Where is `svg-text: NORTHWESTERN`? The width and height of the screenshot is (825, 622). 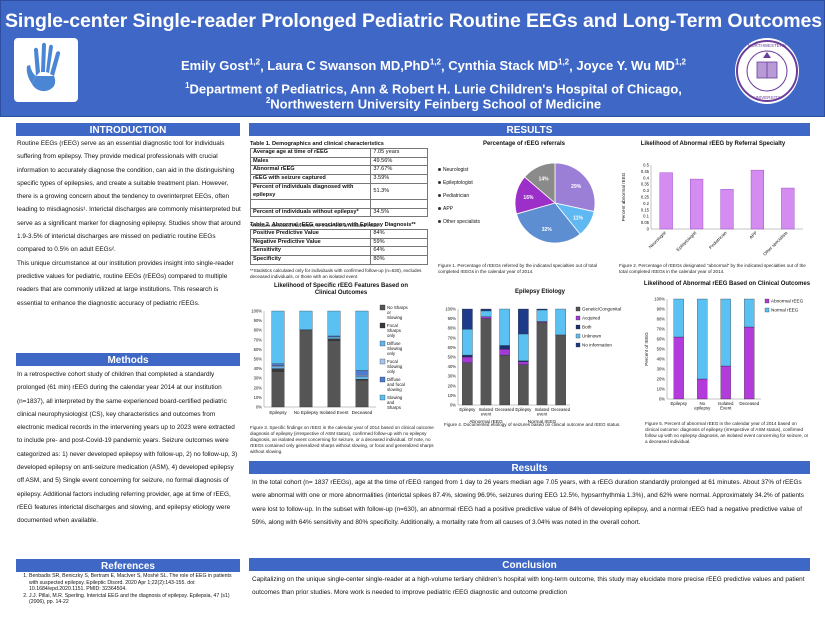 svg-text: NORTHWESTERN is located at coordinates (767, 45).